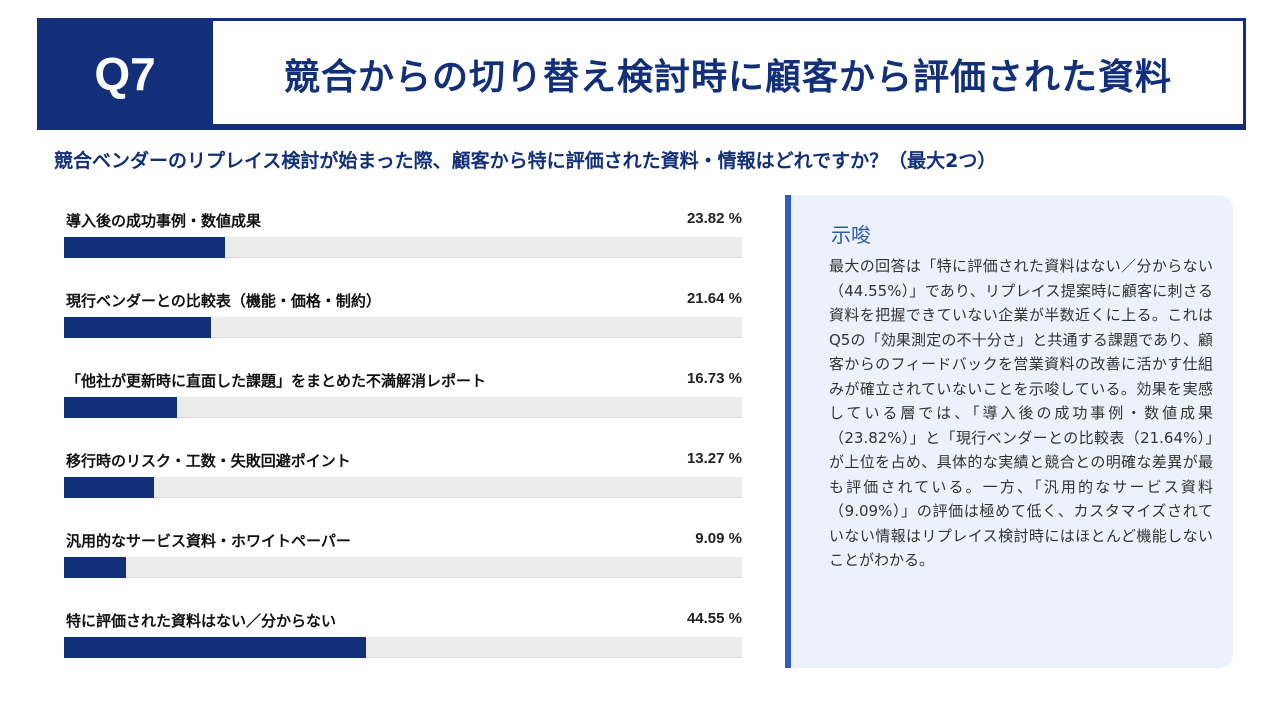  I want to click on bar-category-label: 移行時のリスク・工数・失敗回避ポイント, so click(208, 461).